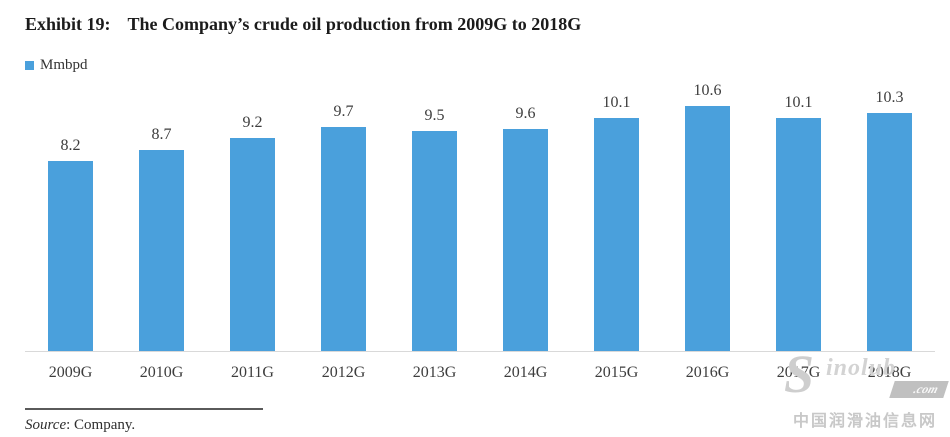  I want to click on bar-group: 9.7, so click(343, 227).